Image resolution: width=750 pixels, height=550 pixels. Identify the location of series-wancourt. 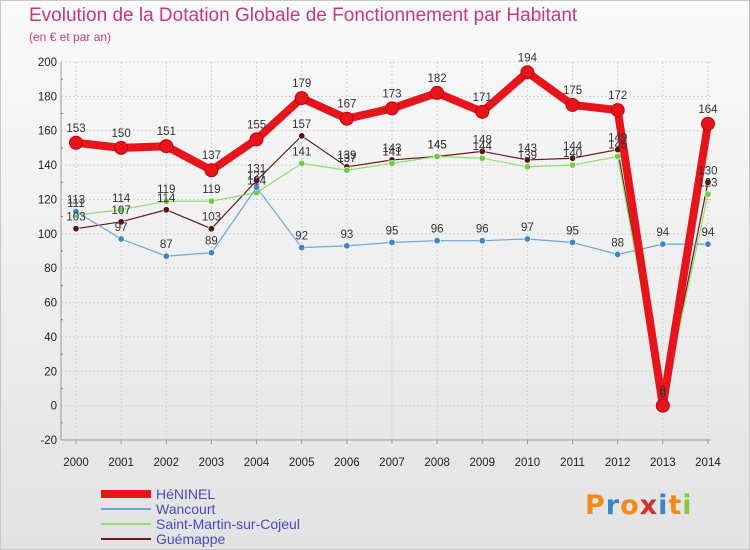
(392, 221).